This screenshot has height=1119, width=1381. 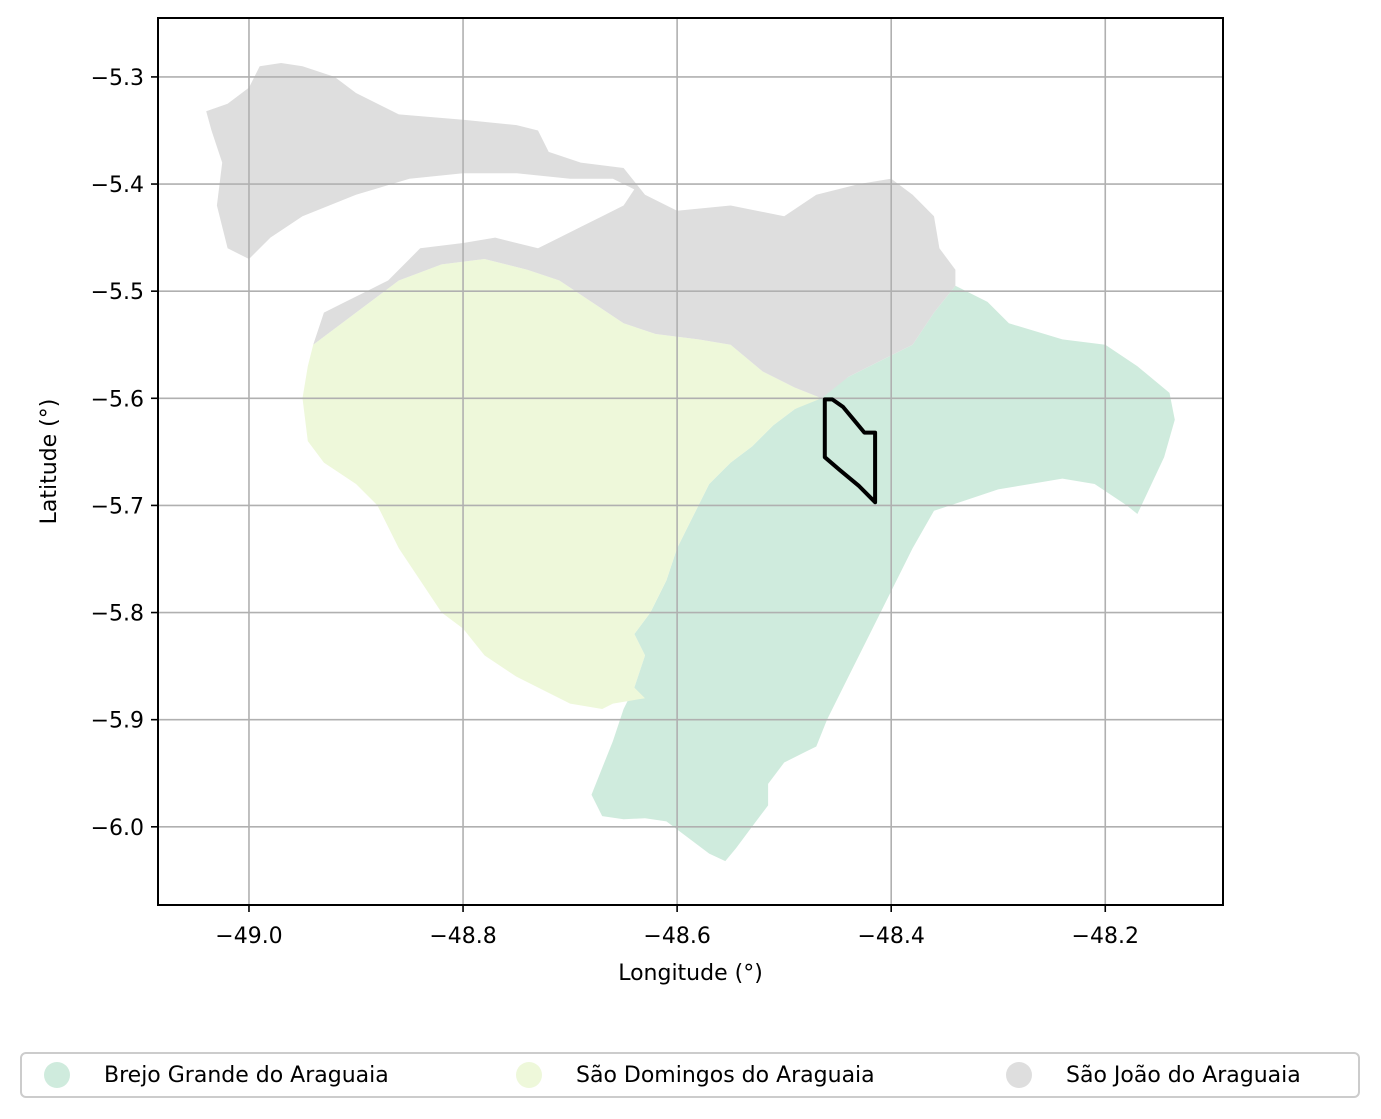 I want to click on y-tick-label: −5.4, so click(x=117, y=185).